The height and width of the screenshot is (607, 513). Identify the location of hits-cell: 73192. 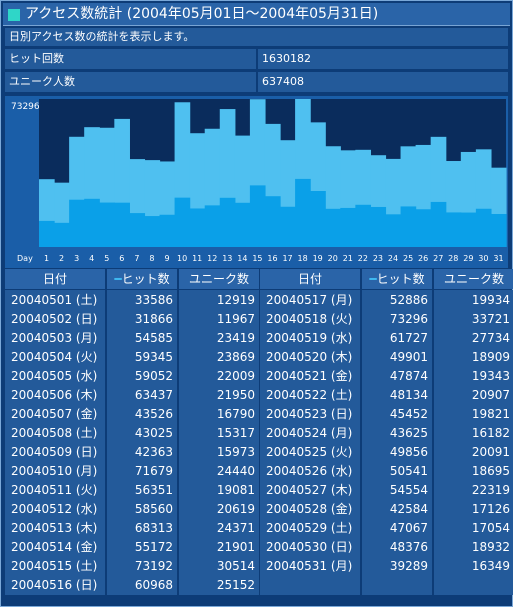
(142, 566).